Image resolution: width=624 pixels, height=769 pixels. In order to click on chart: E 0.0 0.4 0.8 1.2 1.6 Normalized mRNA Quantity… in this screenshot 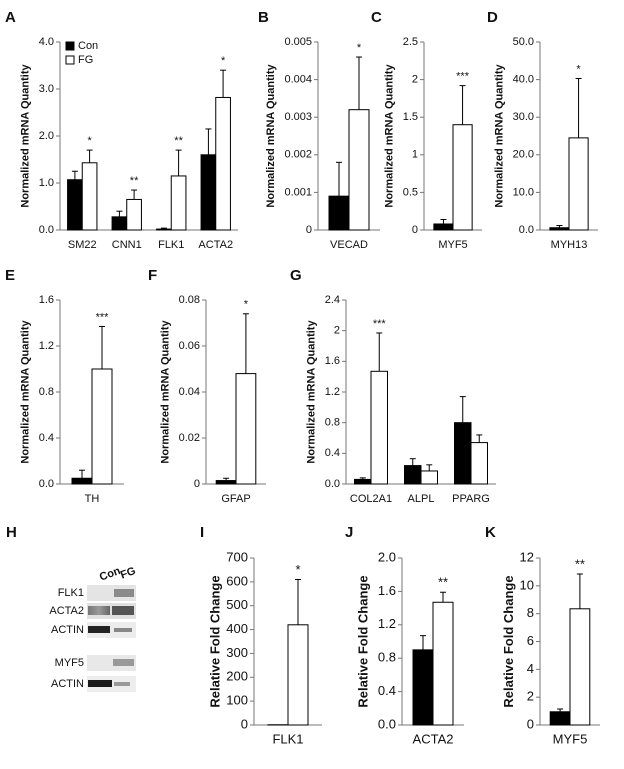, I will do `click(64, 386)`.